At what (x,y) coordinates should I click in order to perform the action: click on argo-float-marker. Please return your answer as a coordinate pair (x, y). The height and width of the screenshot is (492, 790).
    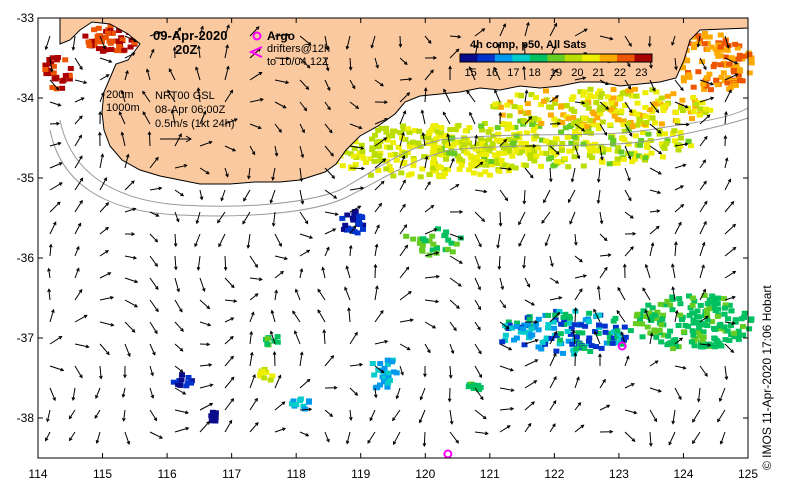
    Looking at the image, I should click on (622, 346).